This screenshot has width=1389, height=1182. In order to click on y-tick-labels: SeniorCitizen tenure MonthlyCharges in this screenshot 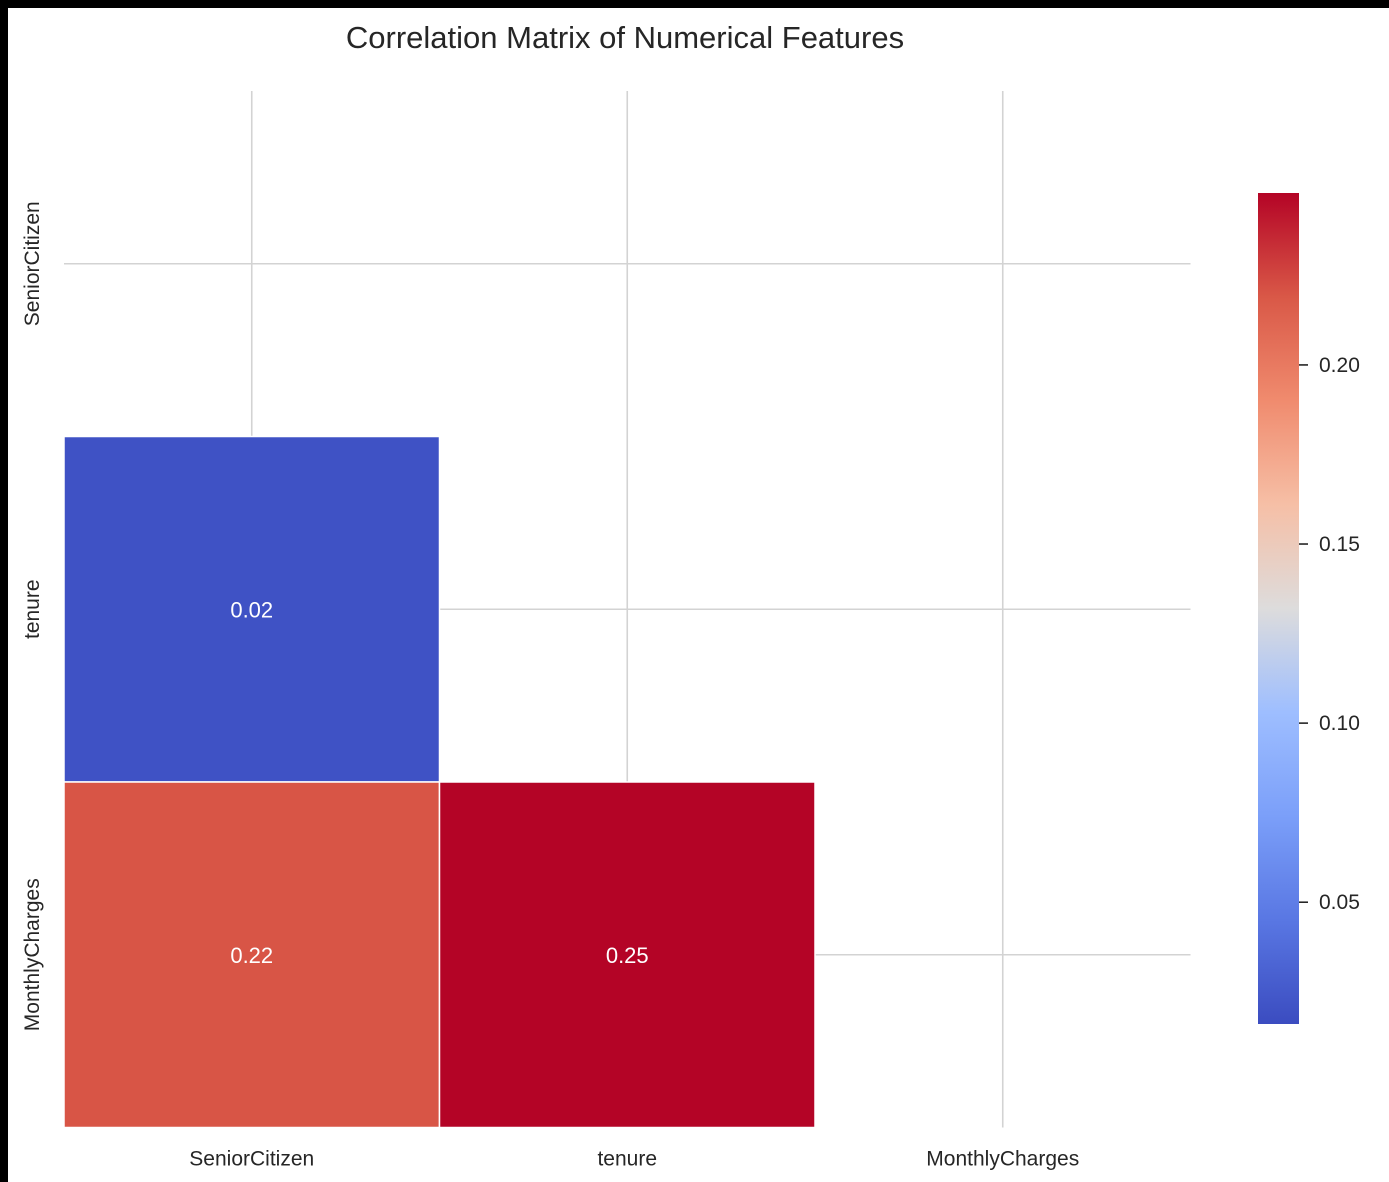, I will do `click(32, 616)`.